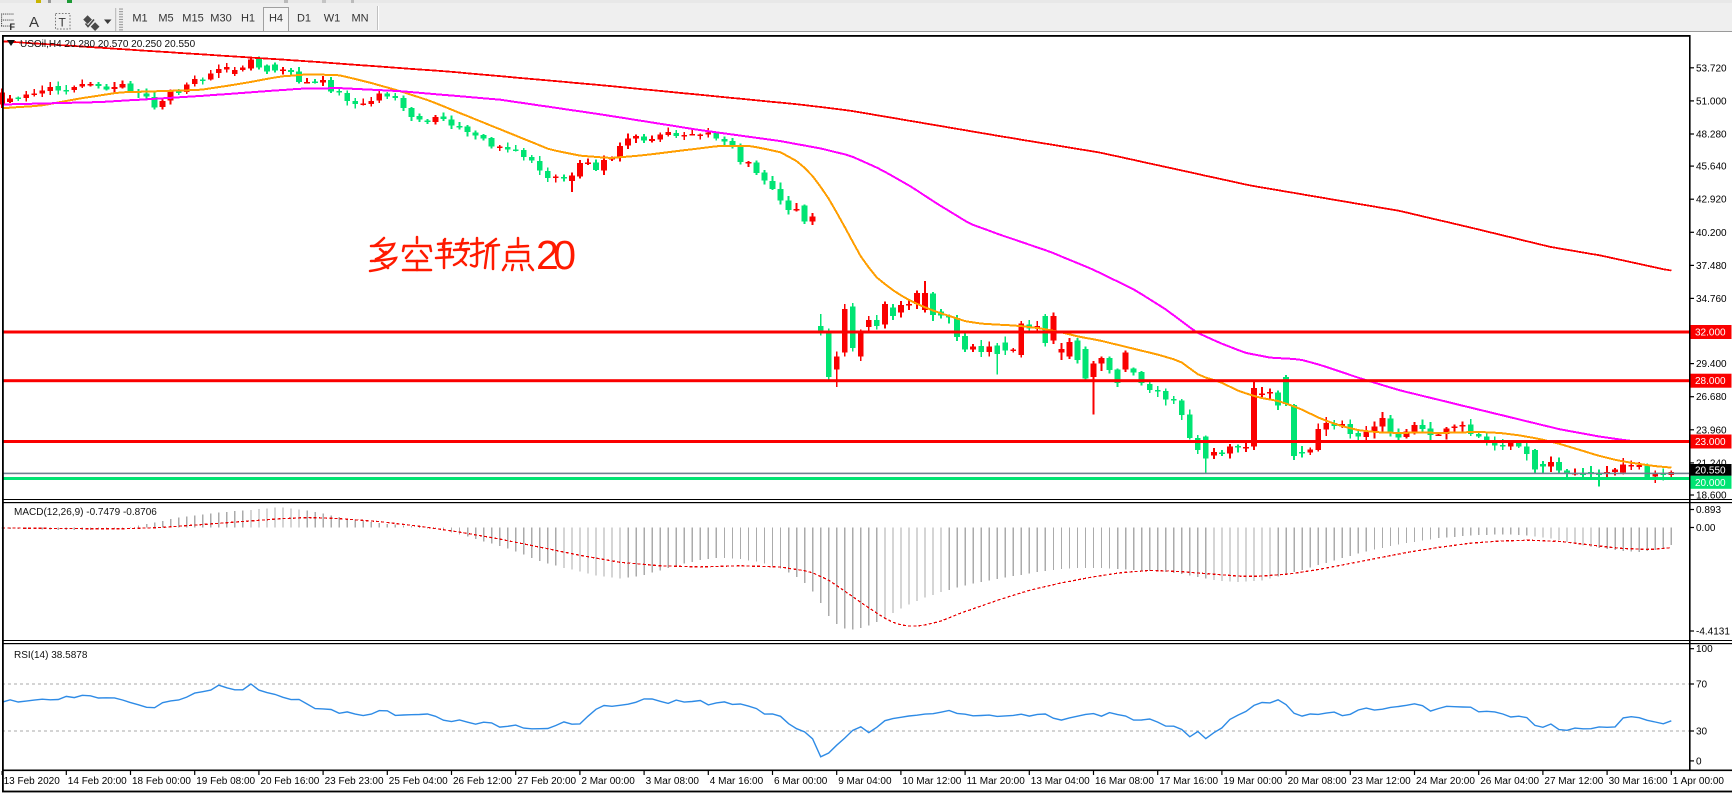 The height and width of the screenshot is (794, 1732). I want to click on svg-text: M30, so click(220, 18).